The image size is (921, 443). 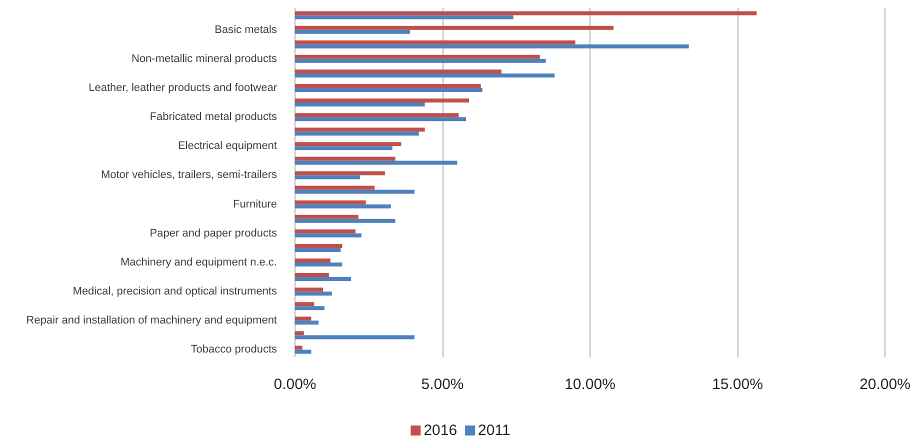 I want to click on y-tick-label: Tobacco products, so click(x=234, y=350).